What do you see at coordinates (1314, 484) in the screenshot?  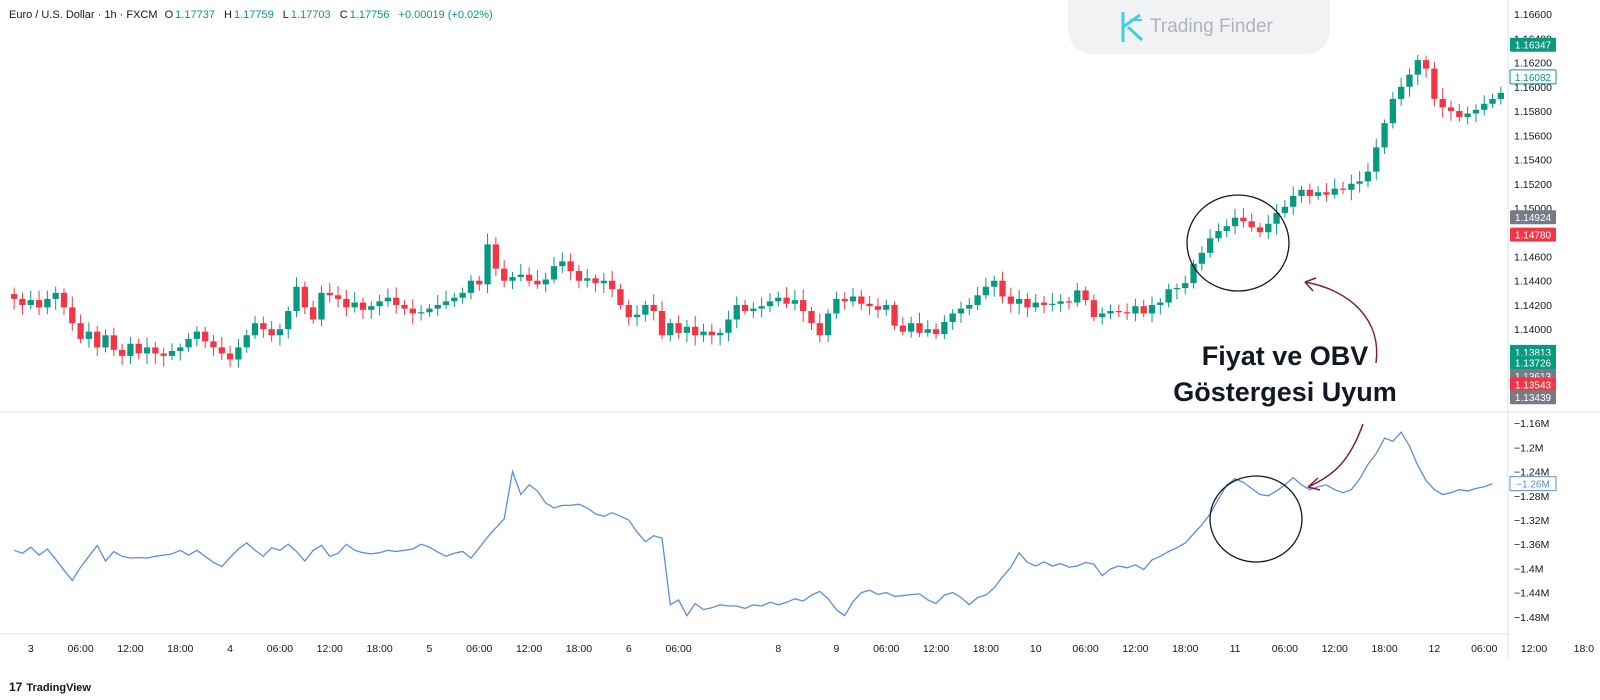 I see `obv-arrowhead` at bounding box center [1314, 484].